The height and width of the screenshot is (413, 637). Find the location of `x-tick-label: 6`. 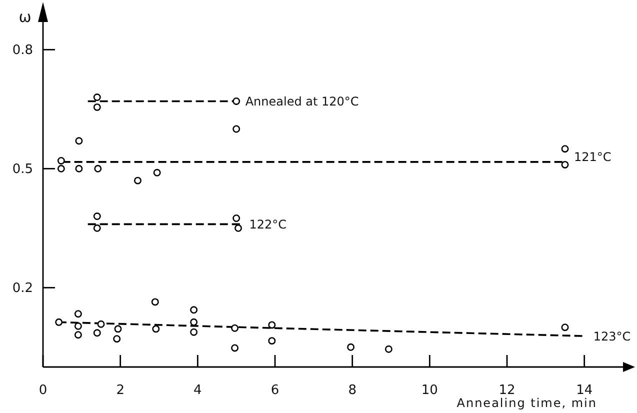

x-tick-label: 6 is located at coordinates (275, 390).